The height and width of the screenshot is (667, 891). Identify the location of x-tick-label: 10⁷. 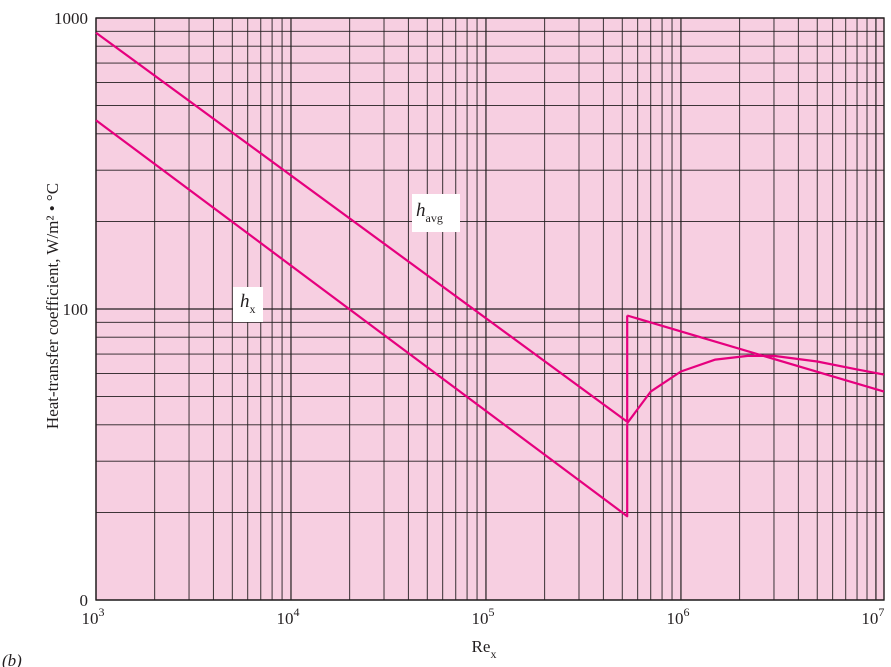
(872, 616).